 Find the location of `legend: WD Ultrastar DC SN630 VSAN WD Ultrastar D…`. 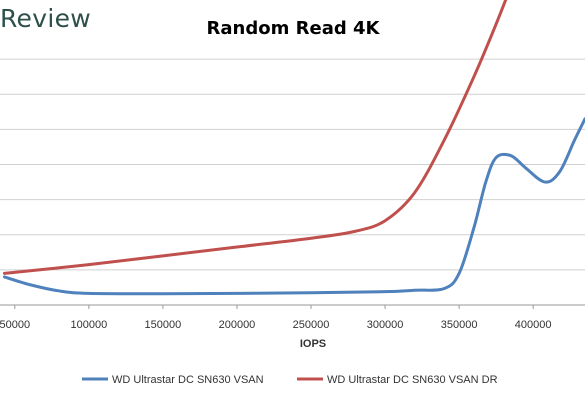

legend: WD Ultrastar DC SN630 VSAN WD Ultrastar D… is located at coordinates (290, 380).